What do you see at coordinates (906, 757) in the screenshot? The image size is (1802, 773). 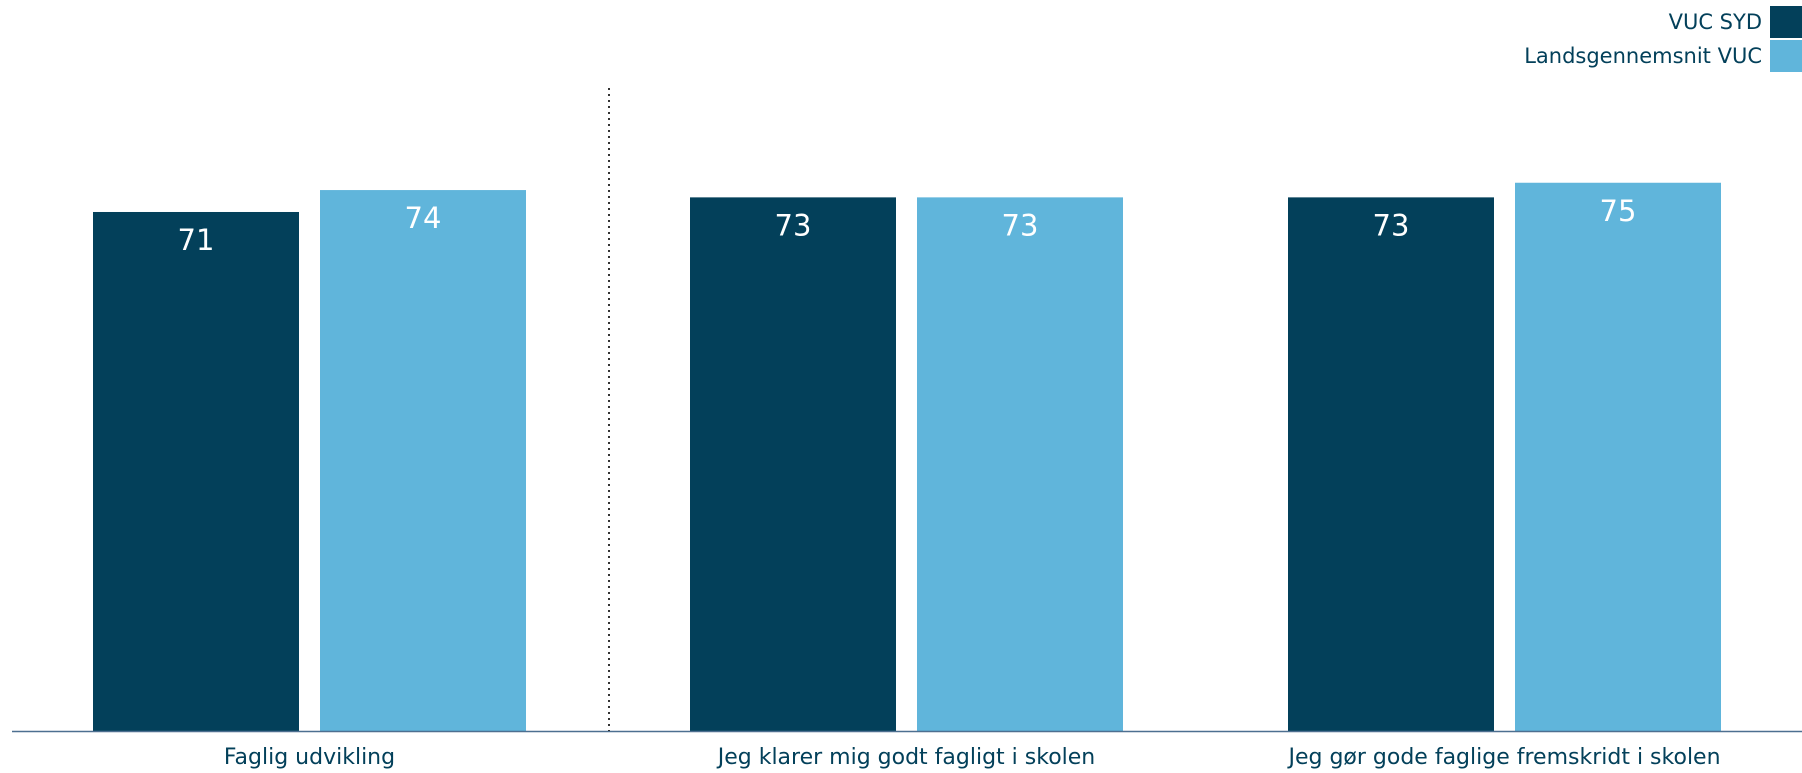 I see `category-label: Jeg klarer mig godt fagligt i skolen` at bounding box center [906, 757].